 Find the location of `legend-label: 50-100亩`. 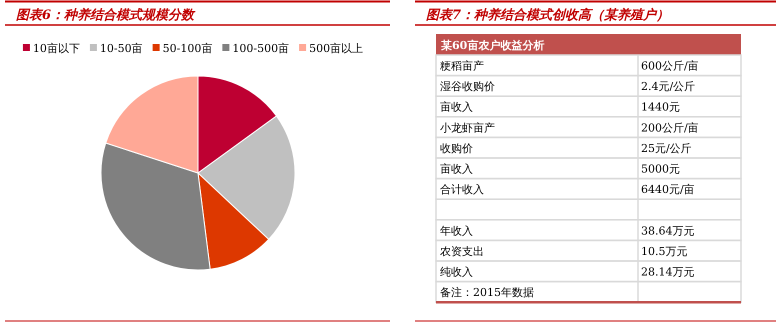

legend-label: 50-100亩 is located at coordinates (187, 48).